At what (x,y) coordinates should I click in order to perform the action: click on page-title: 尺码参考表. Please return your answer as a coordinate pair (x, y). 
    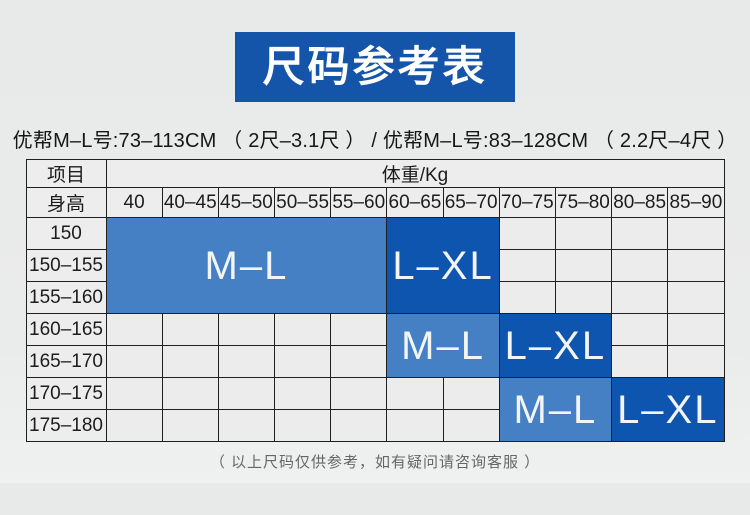
    Looking at the image, I should click on (375, 66).